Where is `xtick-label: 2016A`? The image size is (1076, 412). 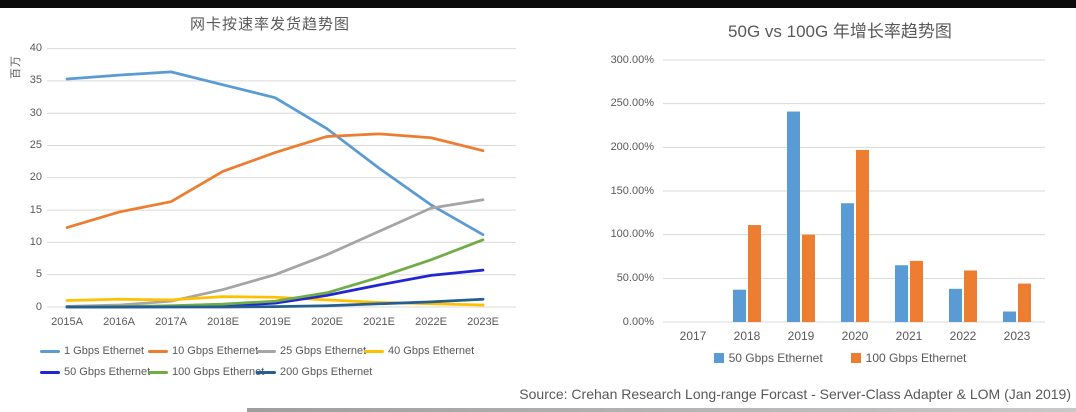
xtick-label: 2016A is located at coordinates (119, 322).